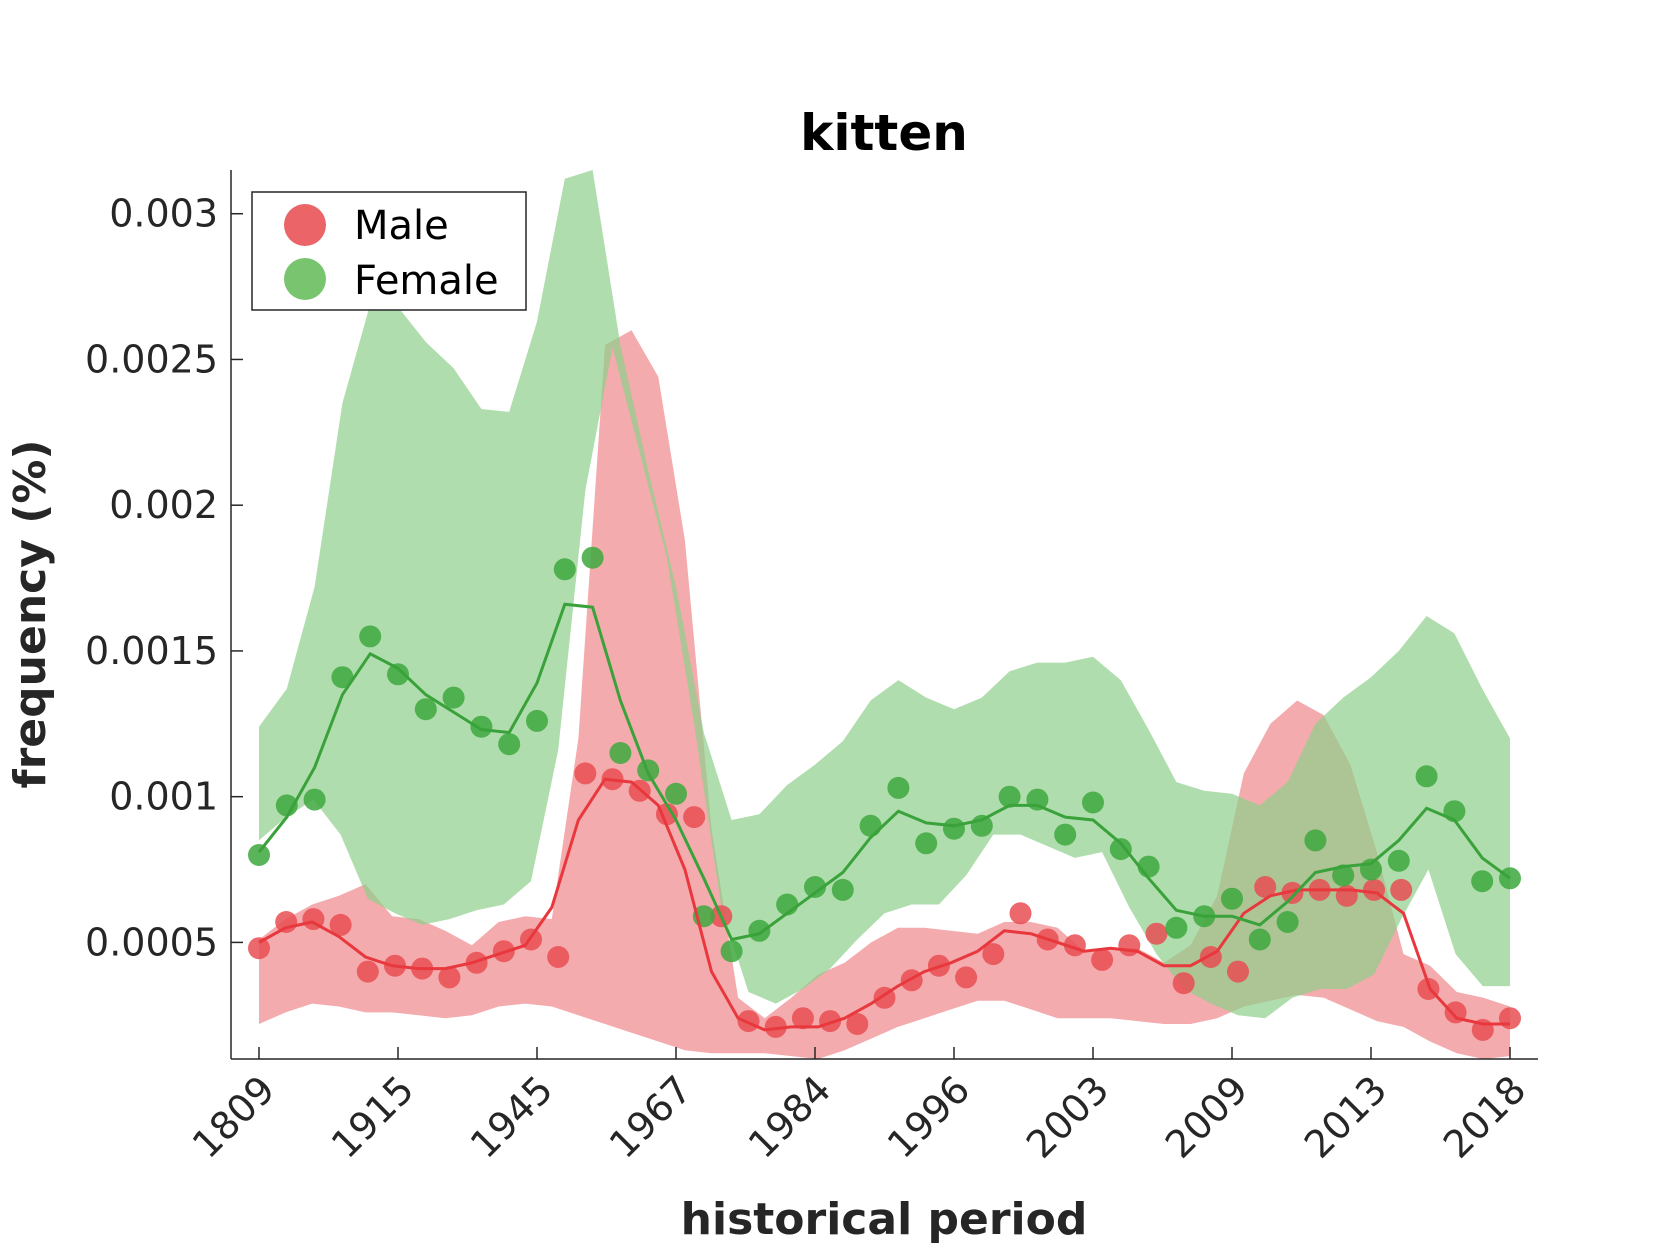 The height and width of the screenshot is (1260, 1680). What do you see at coordinates (163, 214) in the screenshot?
I see `y-tick-label: 0.003` at bounding box center [163, 214].